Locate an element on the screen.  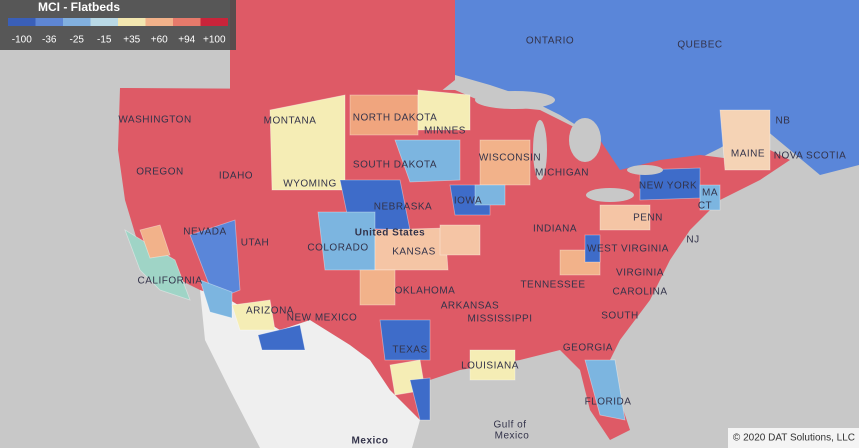
map-label: IDAHO is located at coordinates (236, 176).